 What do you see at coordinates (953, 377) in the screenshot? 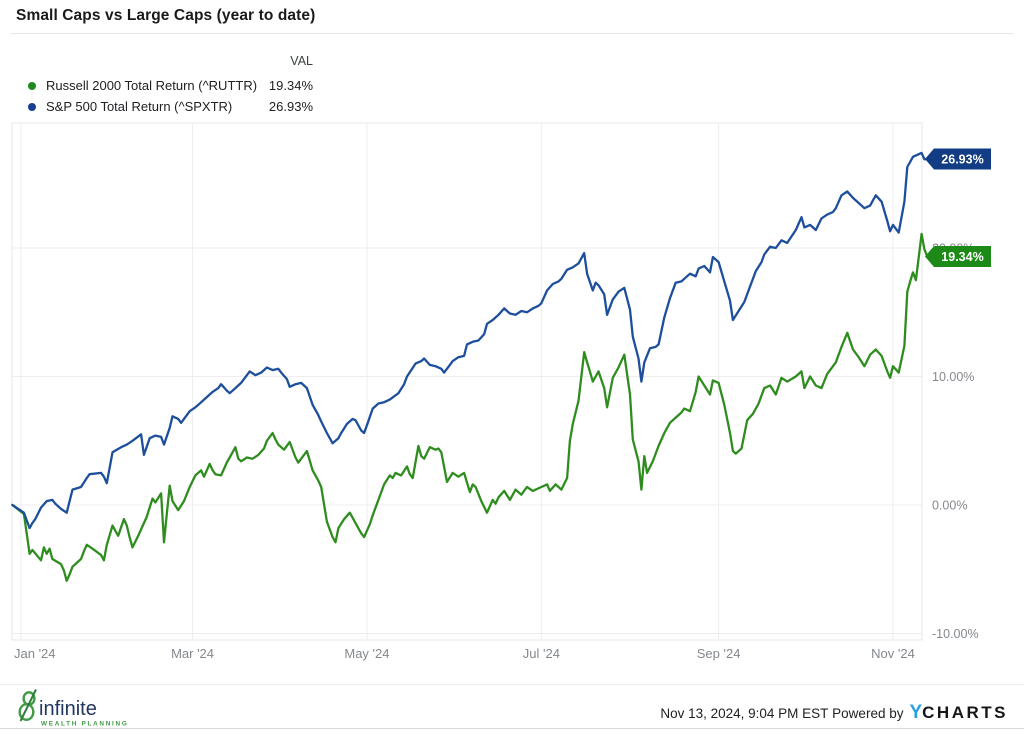
I see `y-axis-tick-label: 10.00%` at bounding box center [953, 377].